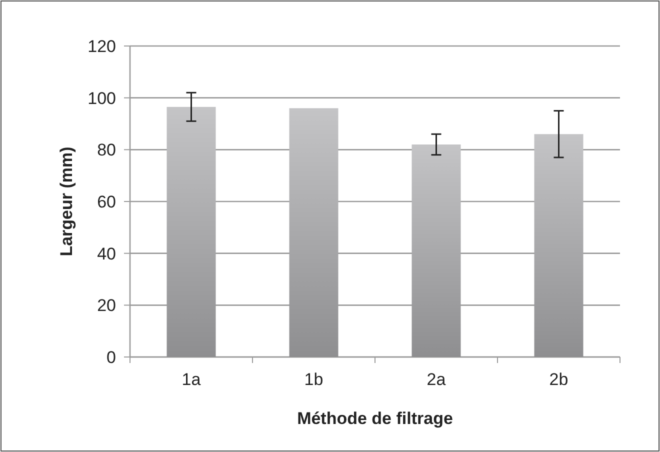 The height and width of the screenshot is (452, 660). What do you see at coordinates (436, 379) in the screenshot?
I see `x-tick-label: 2a` at bounding box center [436, 379].